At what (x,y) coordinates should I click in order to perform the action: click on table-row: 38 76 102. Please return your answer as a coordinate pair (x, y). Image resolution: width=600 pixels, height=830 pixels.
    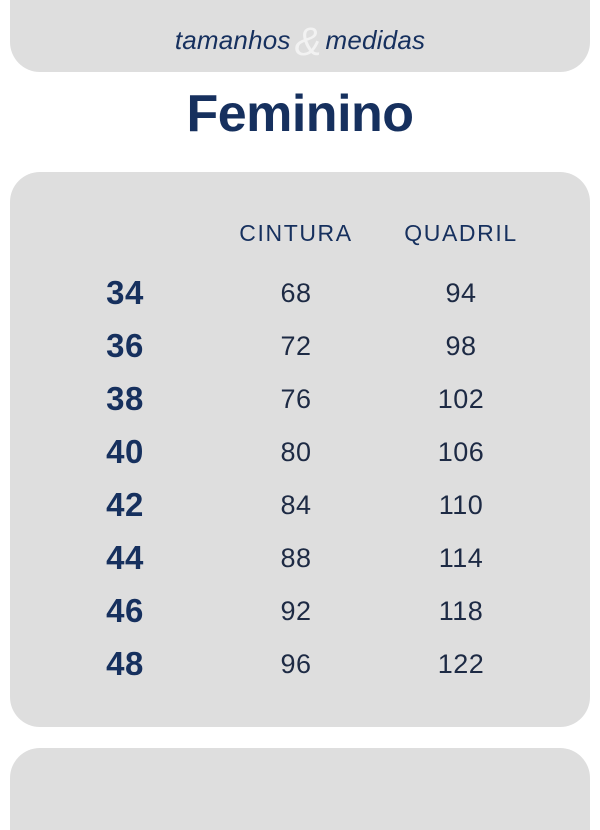
    Looking at the image, I should click on (300, 408).